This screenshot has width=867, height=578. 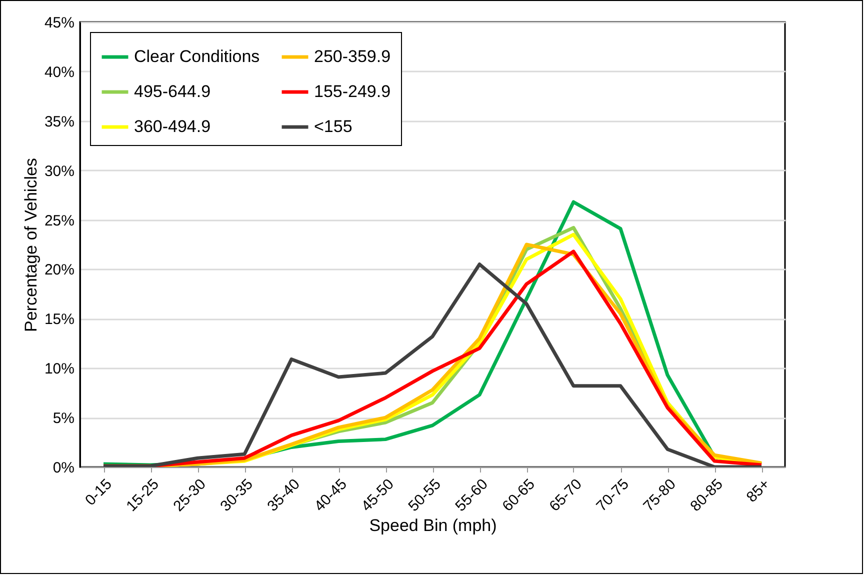 What do you see at coordinates (433, 526) in the screenshot?
I see `x-axis-title: Speed Bin (mph)` at bounding box center [433, 526].